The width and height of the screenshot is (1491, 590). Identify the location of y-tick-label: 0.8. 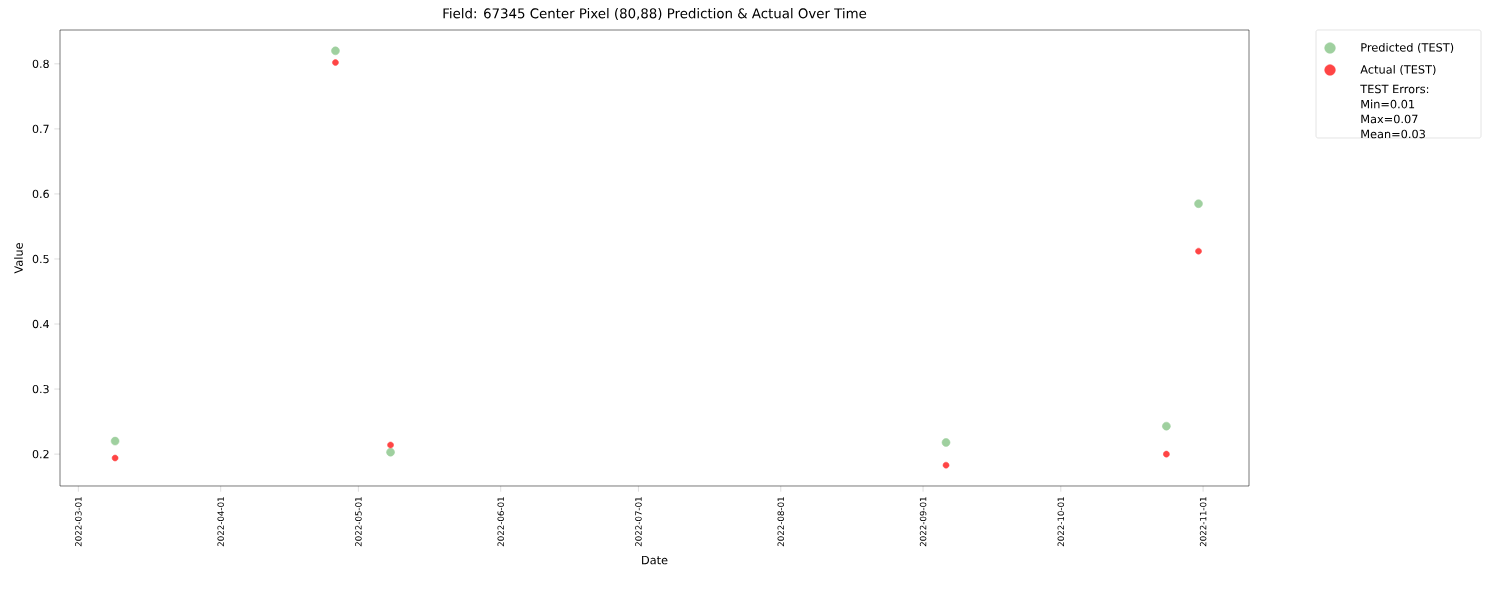
(40, 63).